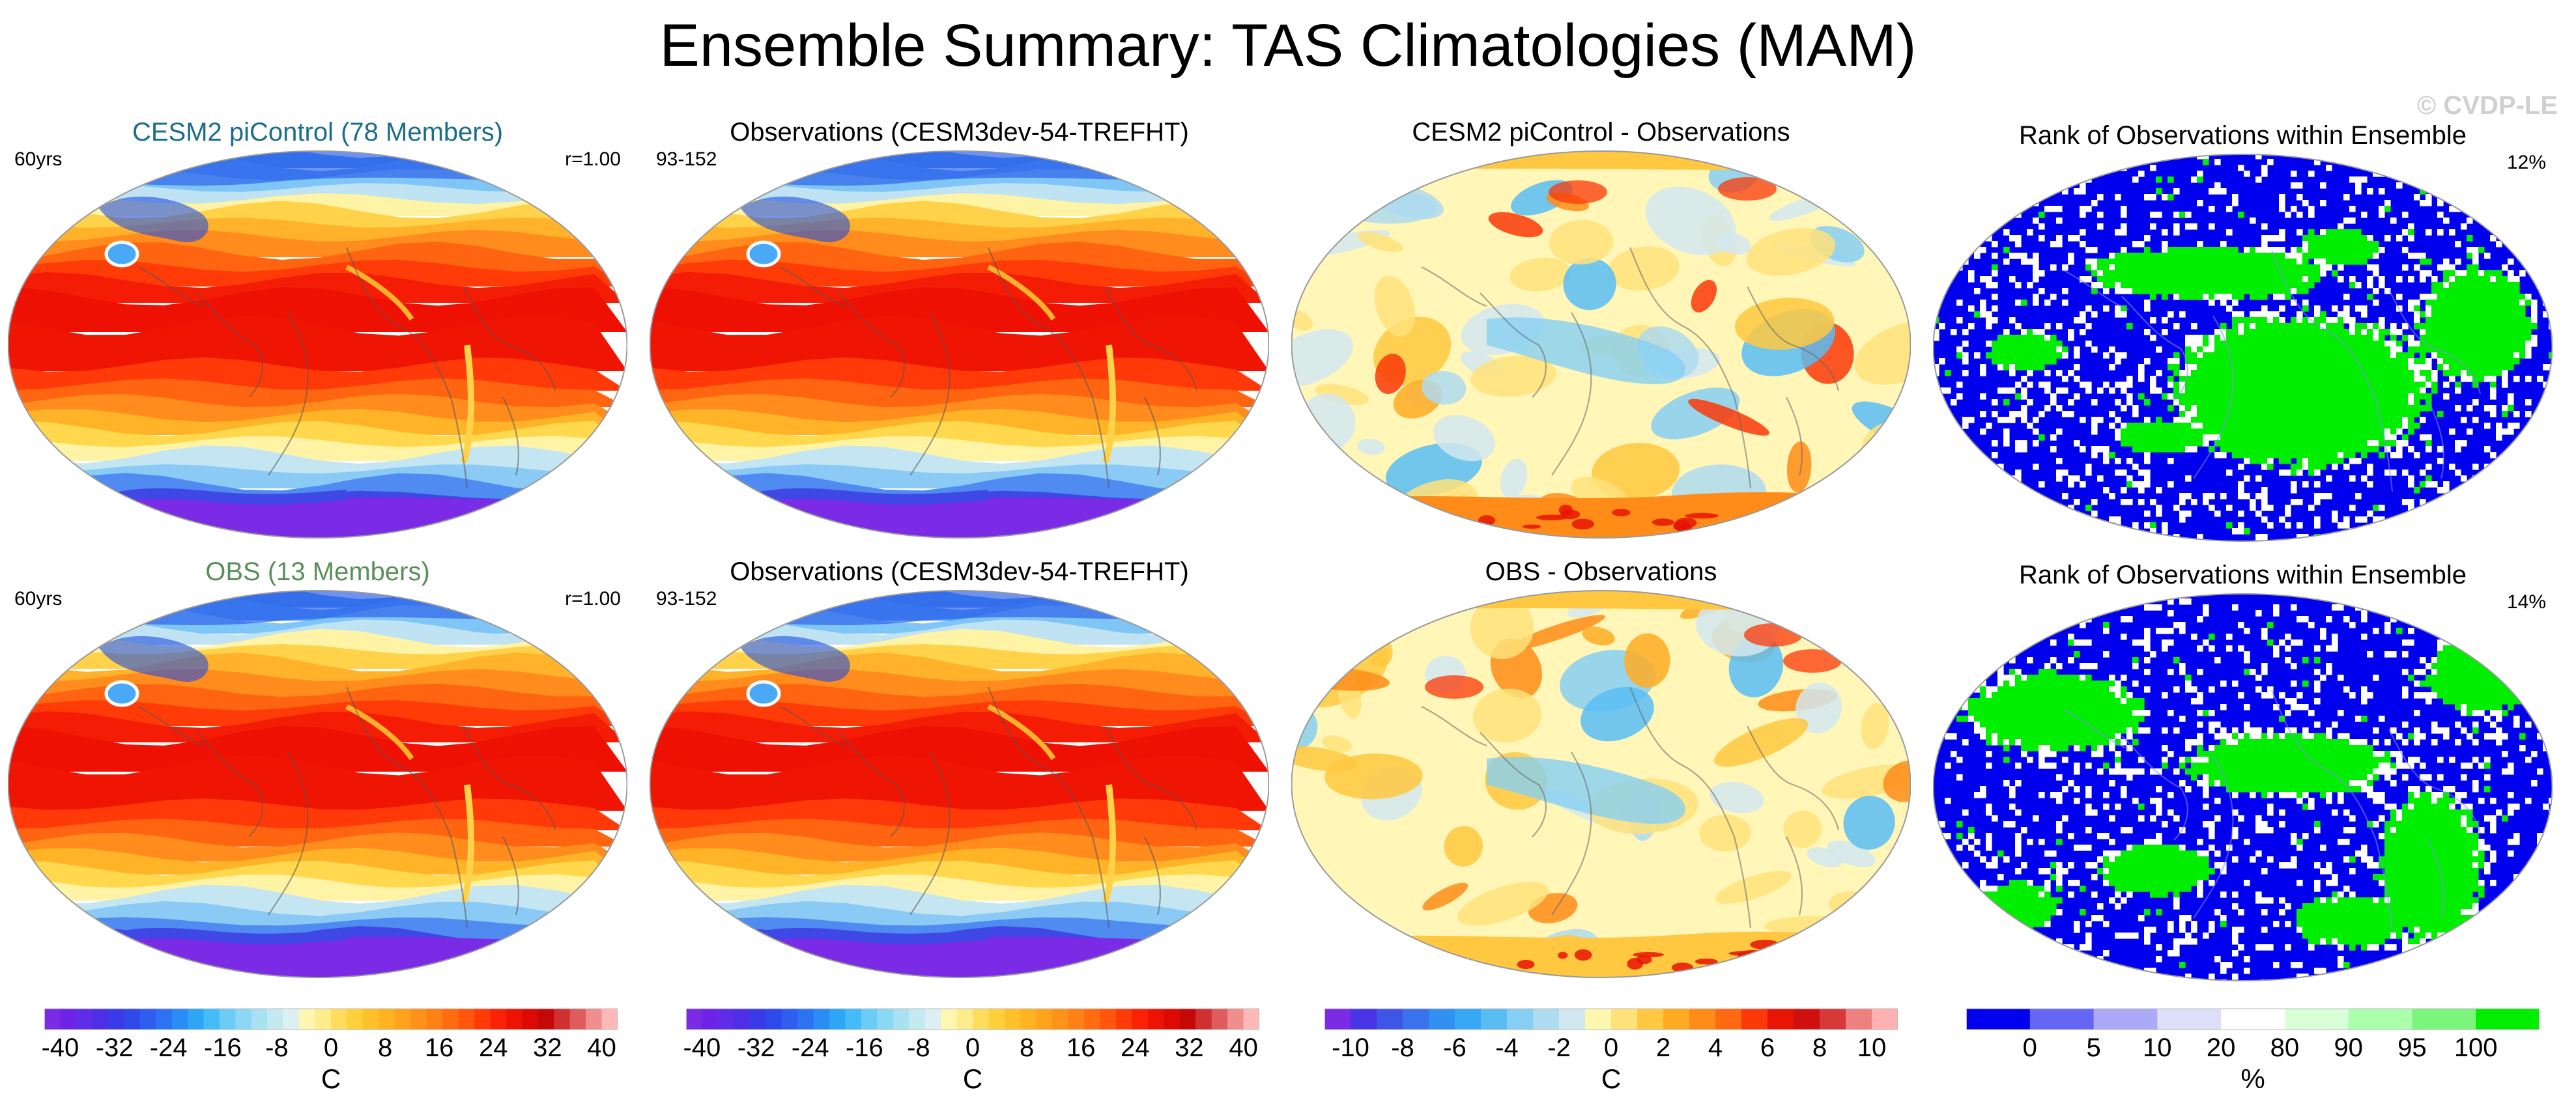 This screenshot has height=1109, width=2576. I want to click on panel-obs-diff: OBS - Observations, so click(1601, 779).